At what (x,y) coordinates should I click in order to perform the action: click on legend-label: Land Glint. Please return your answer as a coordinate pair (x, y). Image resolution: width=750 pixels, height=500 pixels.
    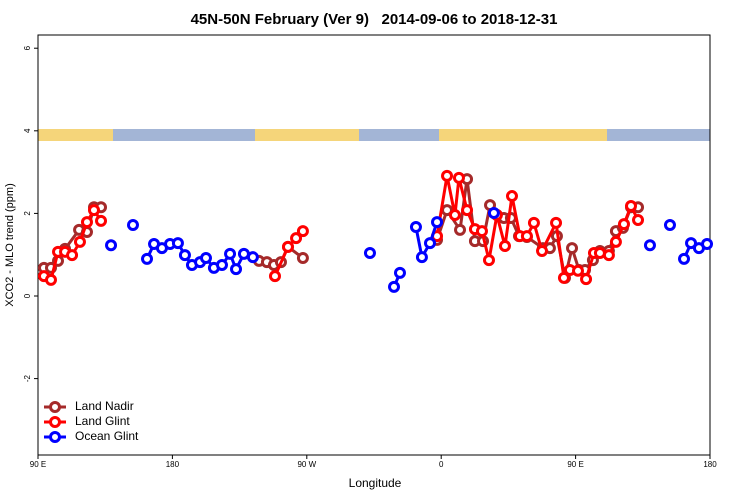
    Looking at the image, I should click on (102, 421).